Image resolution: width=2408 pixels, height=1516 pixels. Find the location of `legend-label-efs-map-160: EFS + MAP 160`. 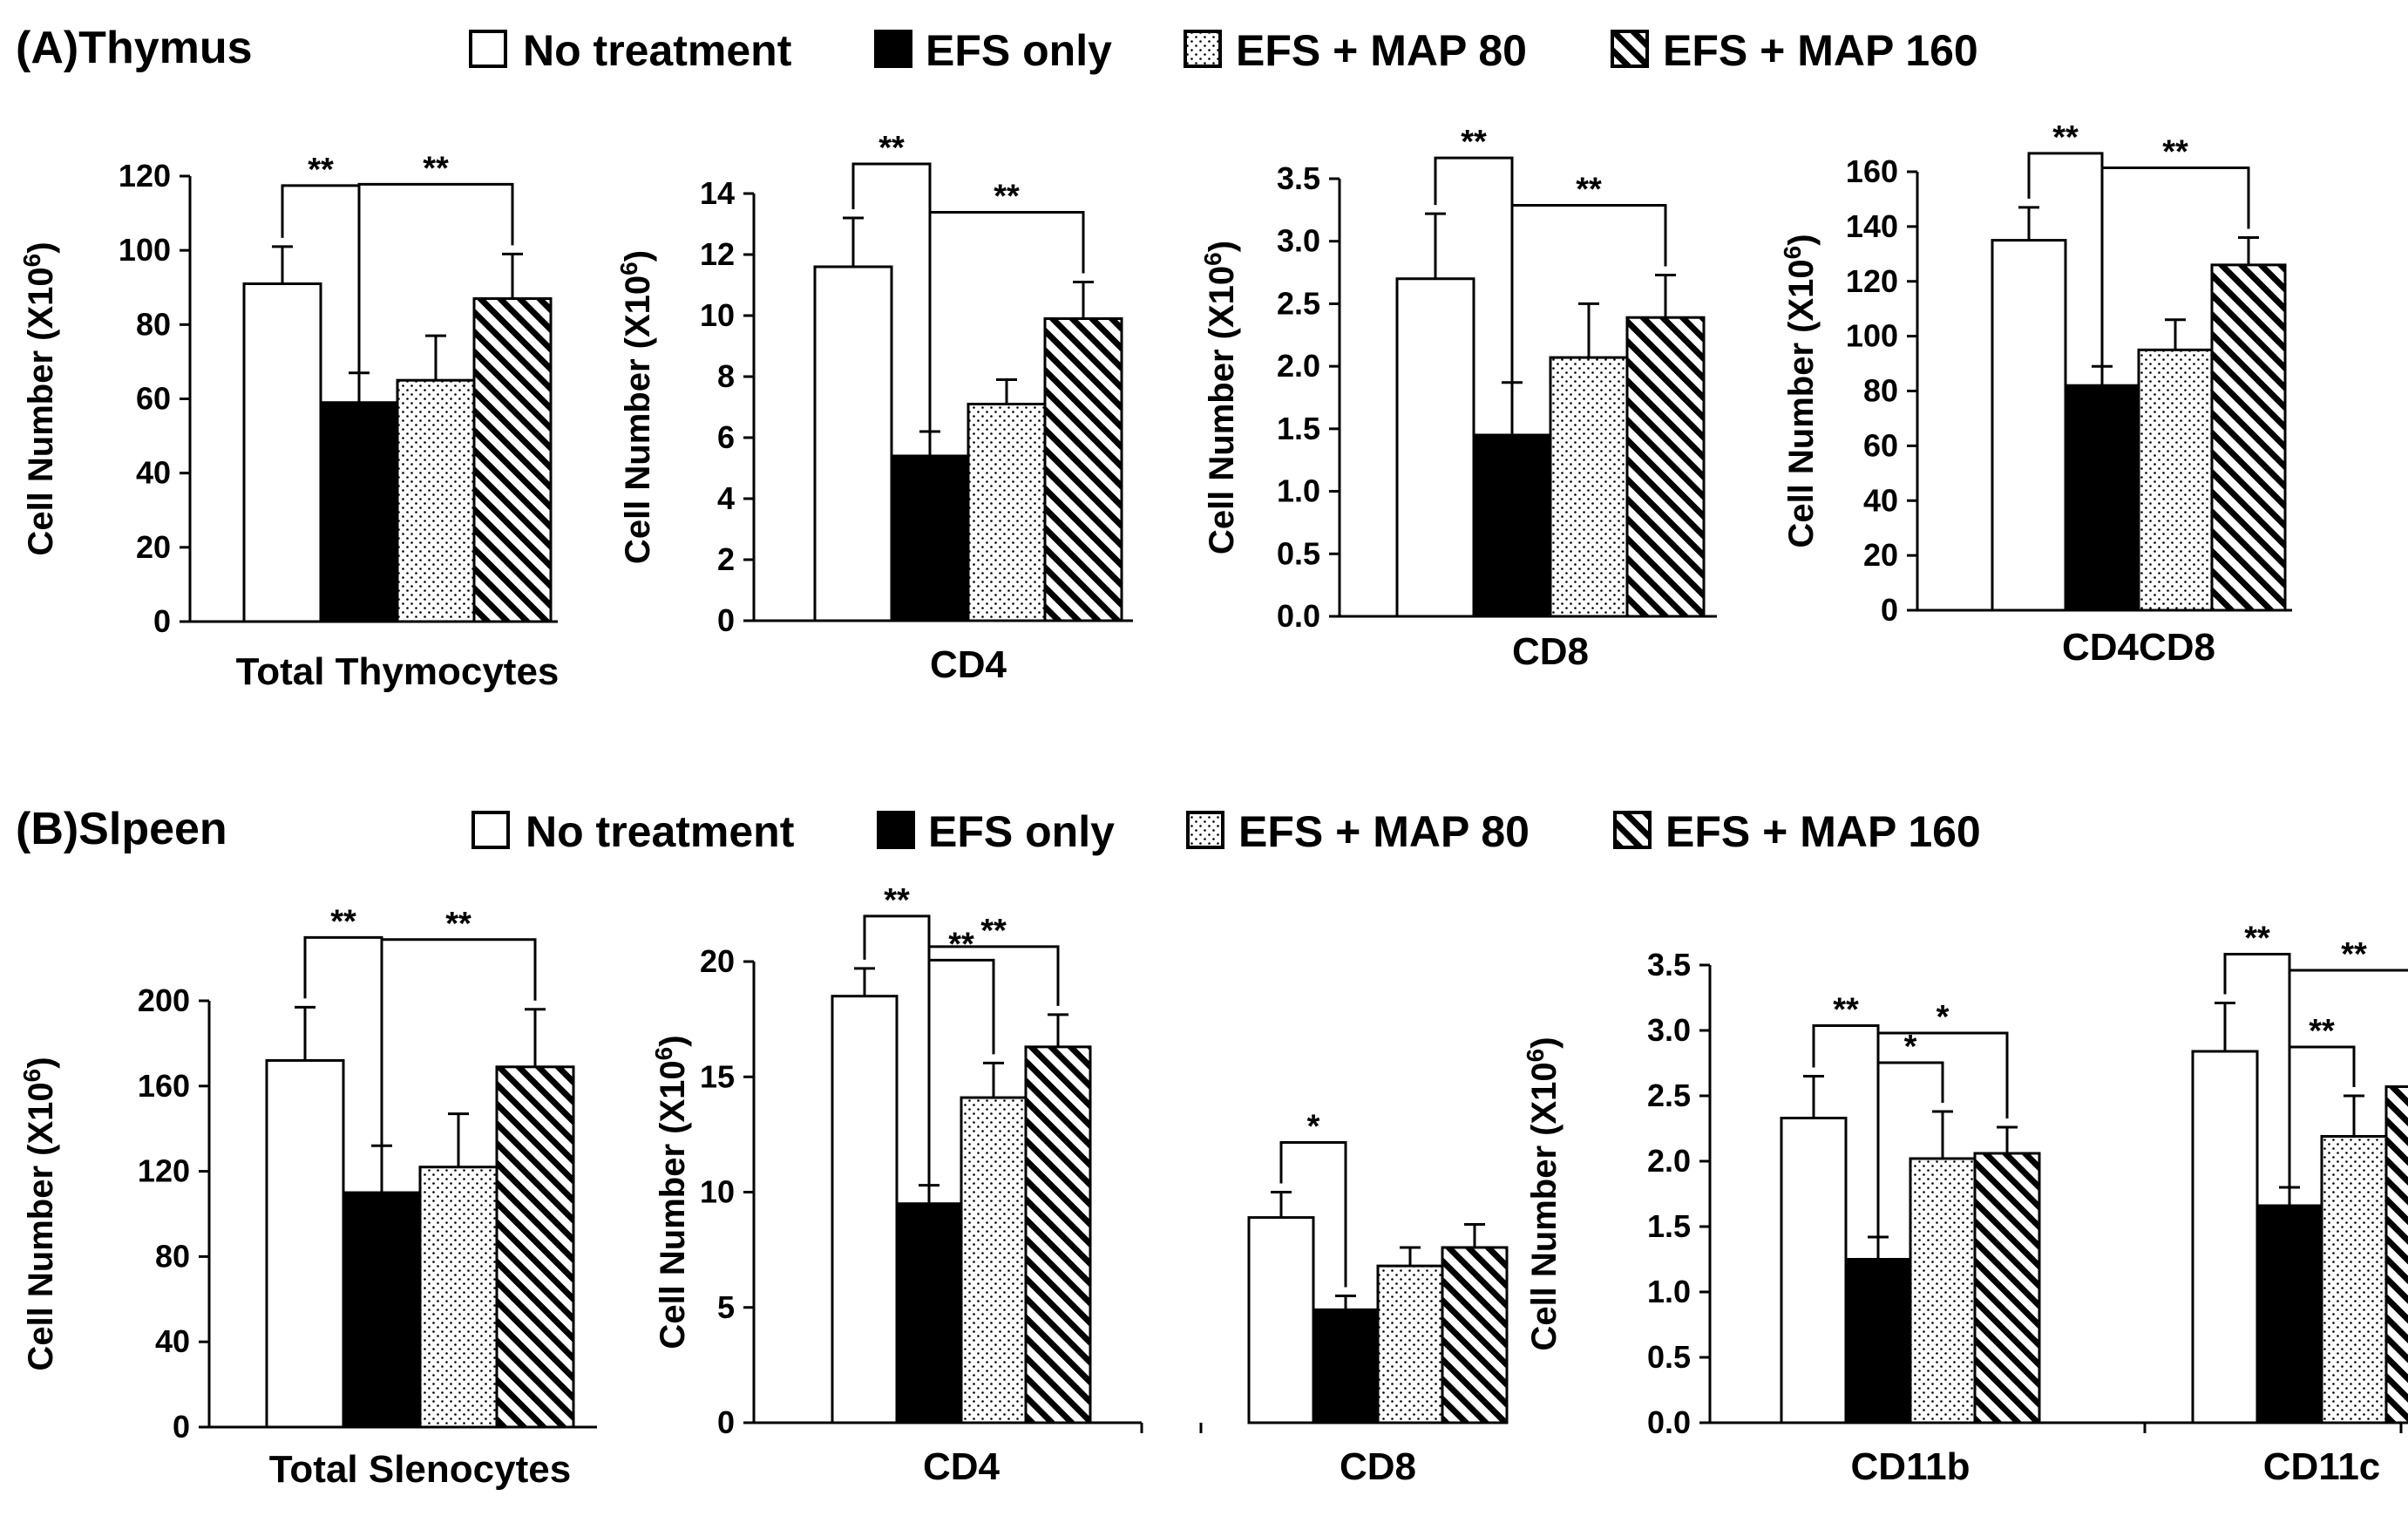

legend-label-efs-map-160: EFS + MAP 160 is located at coordinates (1821, 50).